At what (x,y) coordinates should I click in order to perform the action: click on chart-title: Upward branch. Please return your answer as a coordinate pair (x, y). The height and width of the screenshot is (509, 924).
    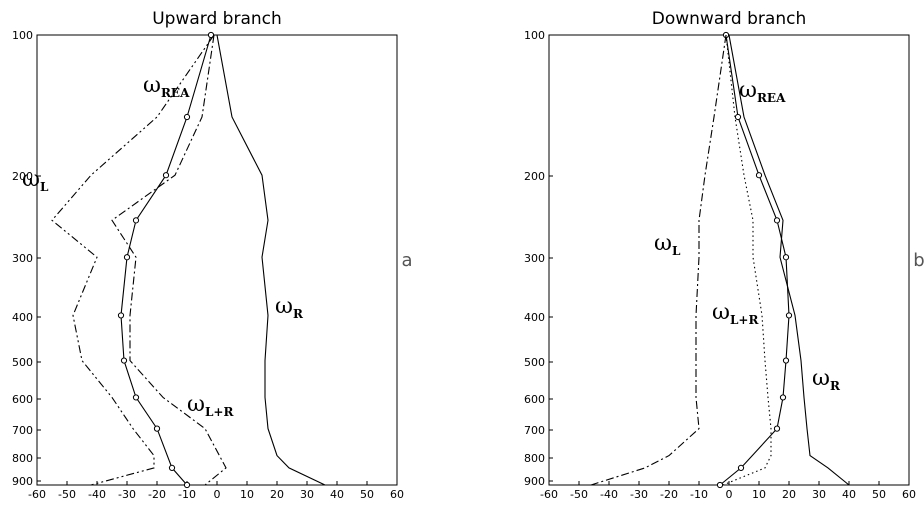
    Looking at the image, I should click on (217, 19).